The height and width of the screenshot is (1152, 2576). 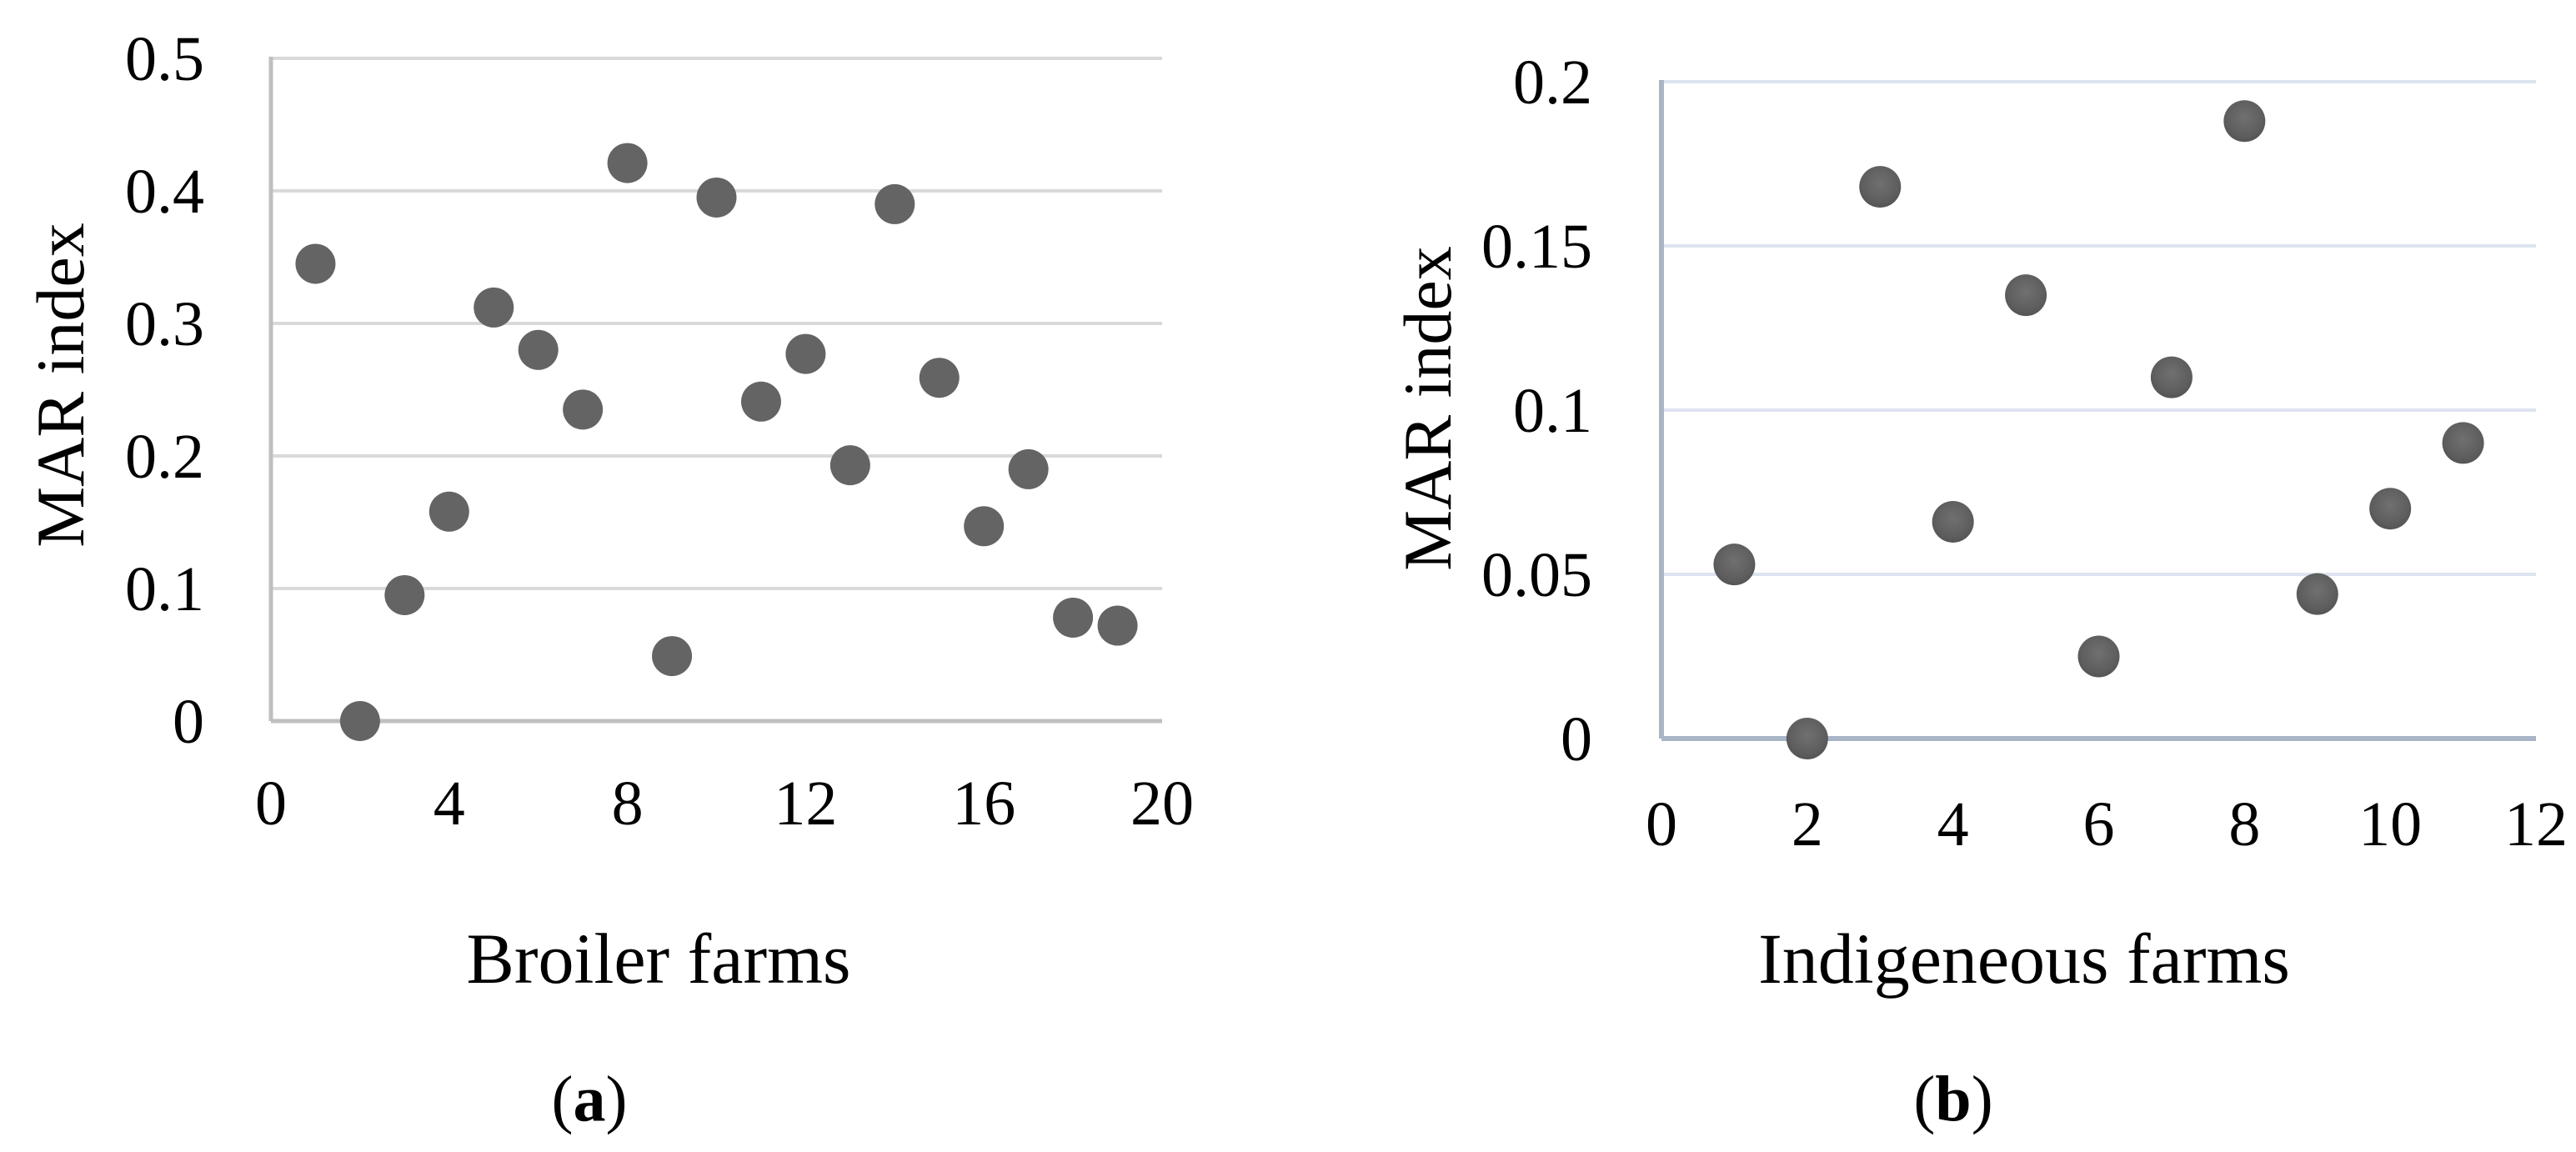 I want to click on x-tick-label: 6, so click(x=2099, y=824).